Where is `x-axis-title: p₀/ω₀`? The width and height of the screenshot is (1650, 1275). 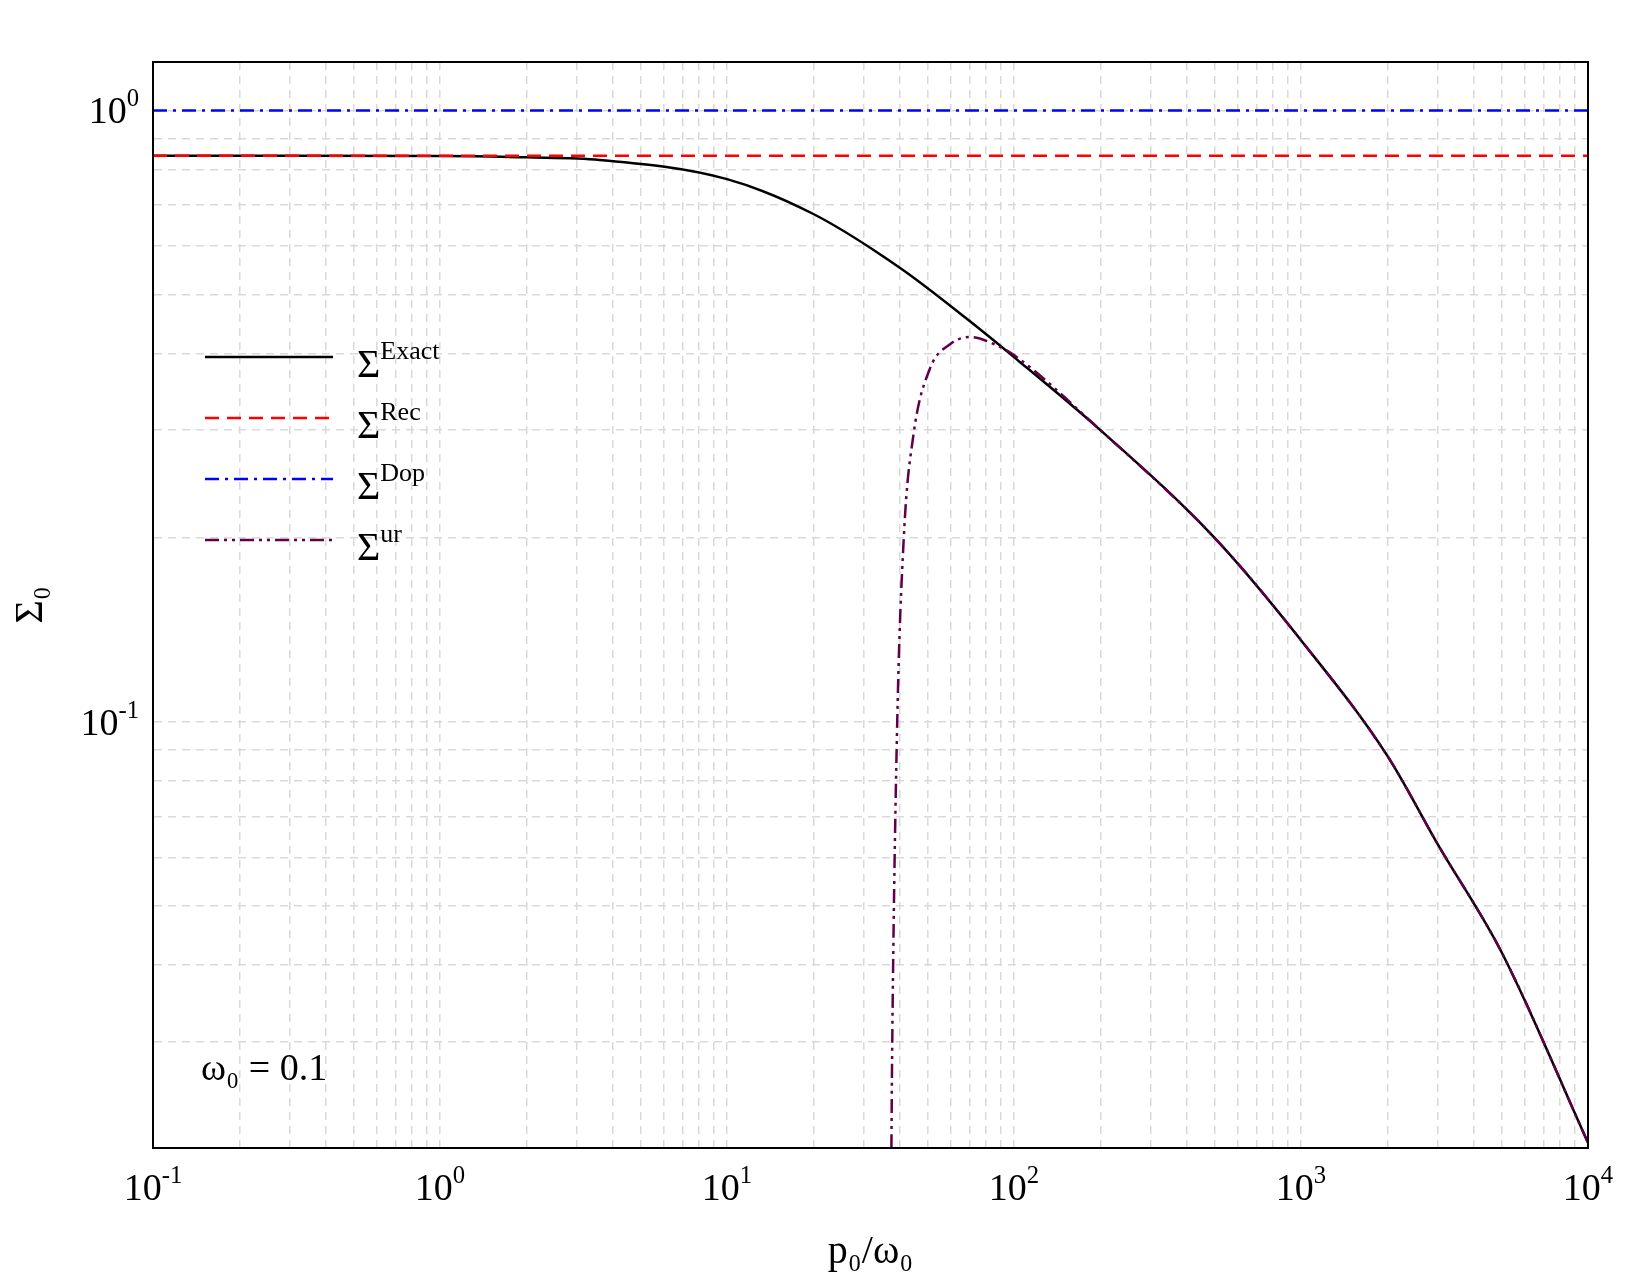 x-axis-title: p₀/ω₀ is located at coordinates (870, 1249).